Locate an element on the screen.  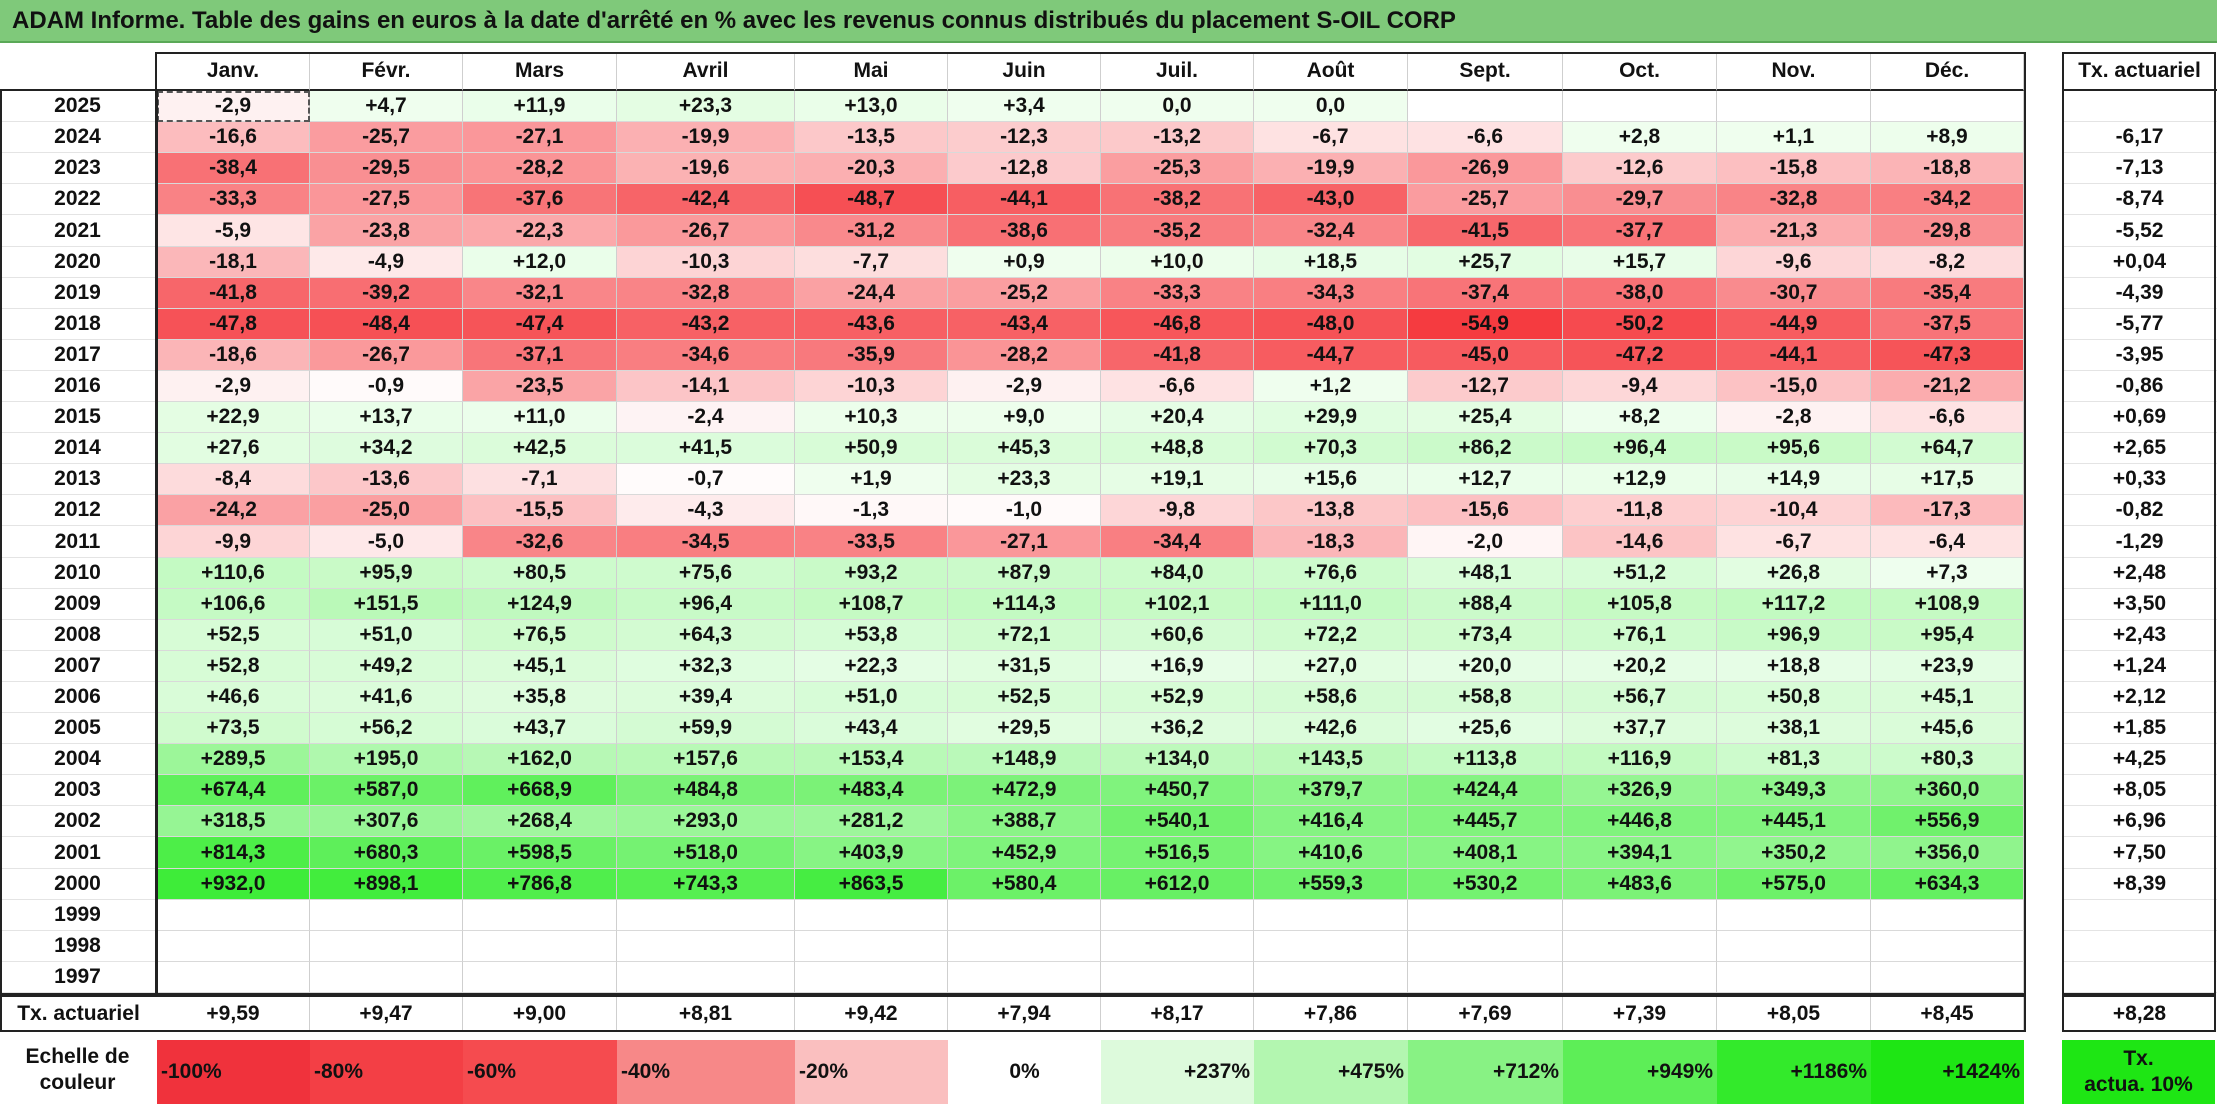
table-cell: +50,9 is located at coordinates (871, 448).